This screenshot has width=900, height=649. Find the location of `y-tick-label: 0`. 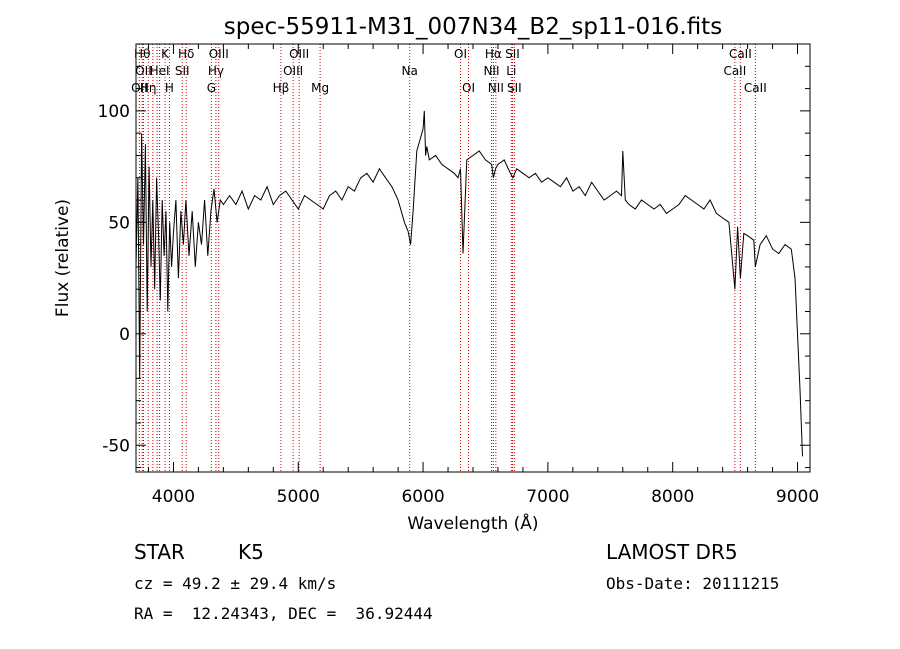

y-tick-label: 0 is located at coordinates (124, 335).